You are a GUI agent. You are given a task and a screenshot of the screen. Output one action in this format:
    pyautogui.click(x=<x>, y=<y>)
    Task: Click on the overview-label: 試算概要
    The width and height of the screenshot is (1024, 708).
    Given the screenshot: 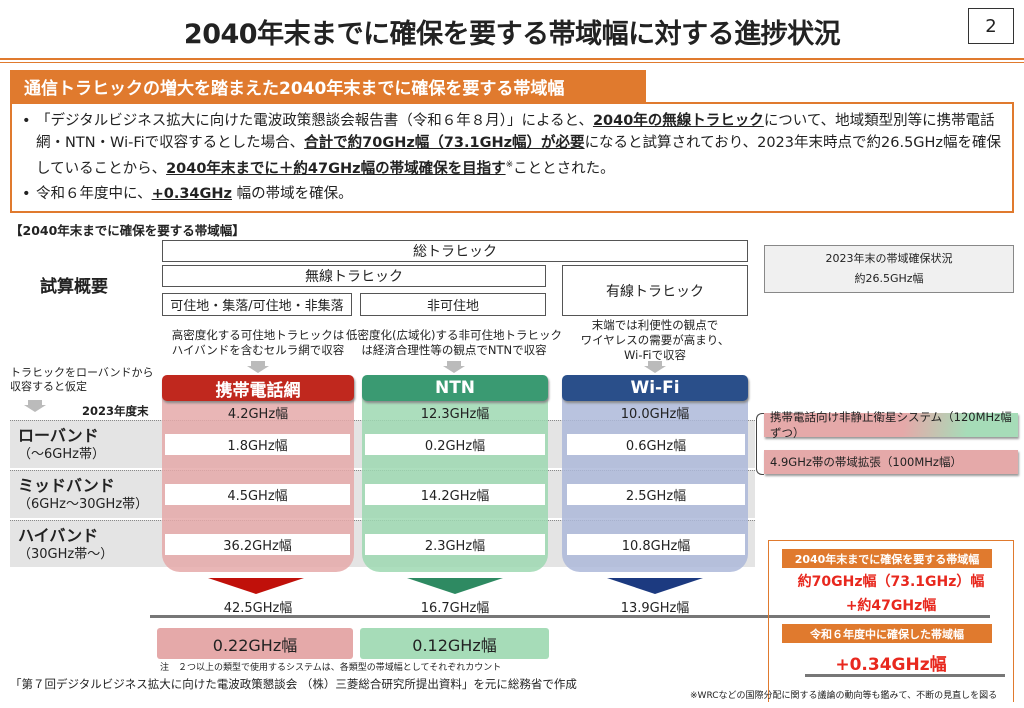 What is the action you would take?
    pyautogui.click(x=74, y=287)
    